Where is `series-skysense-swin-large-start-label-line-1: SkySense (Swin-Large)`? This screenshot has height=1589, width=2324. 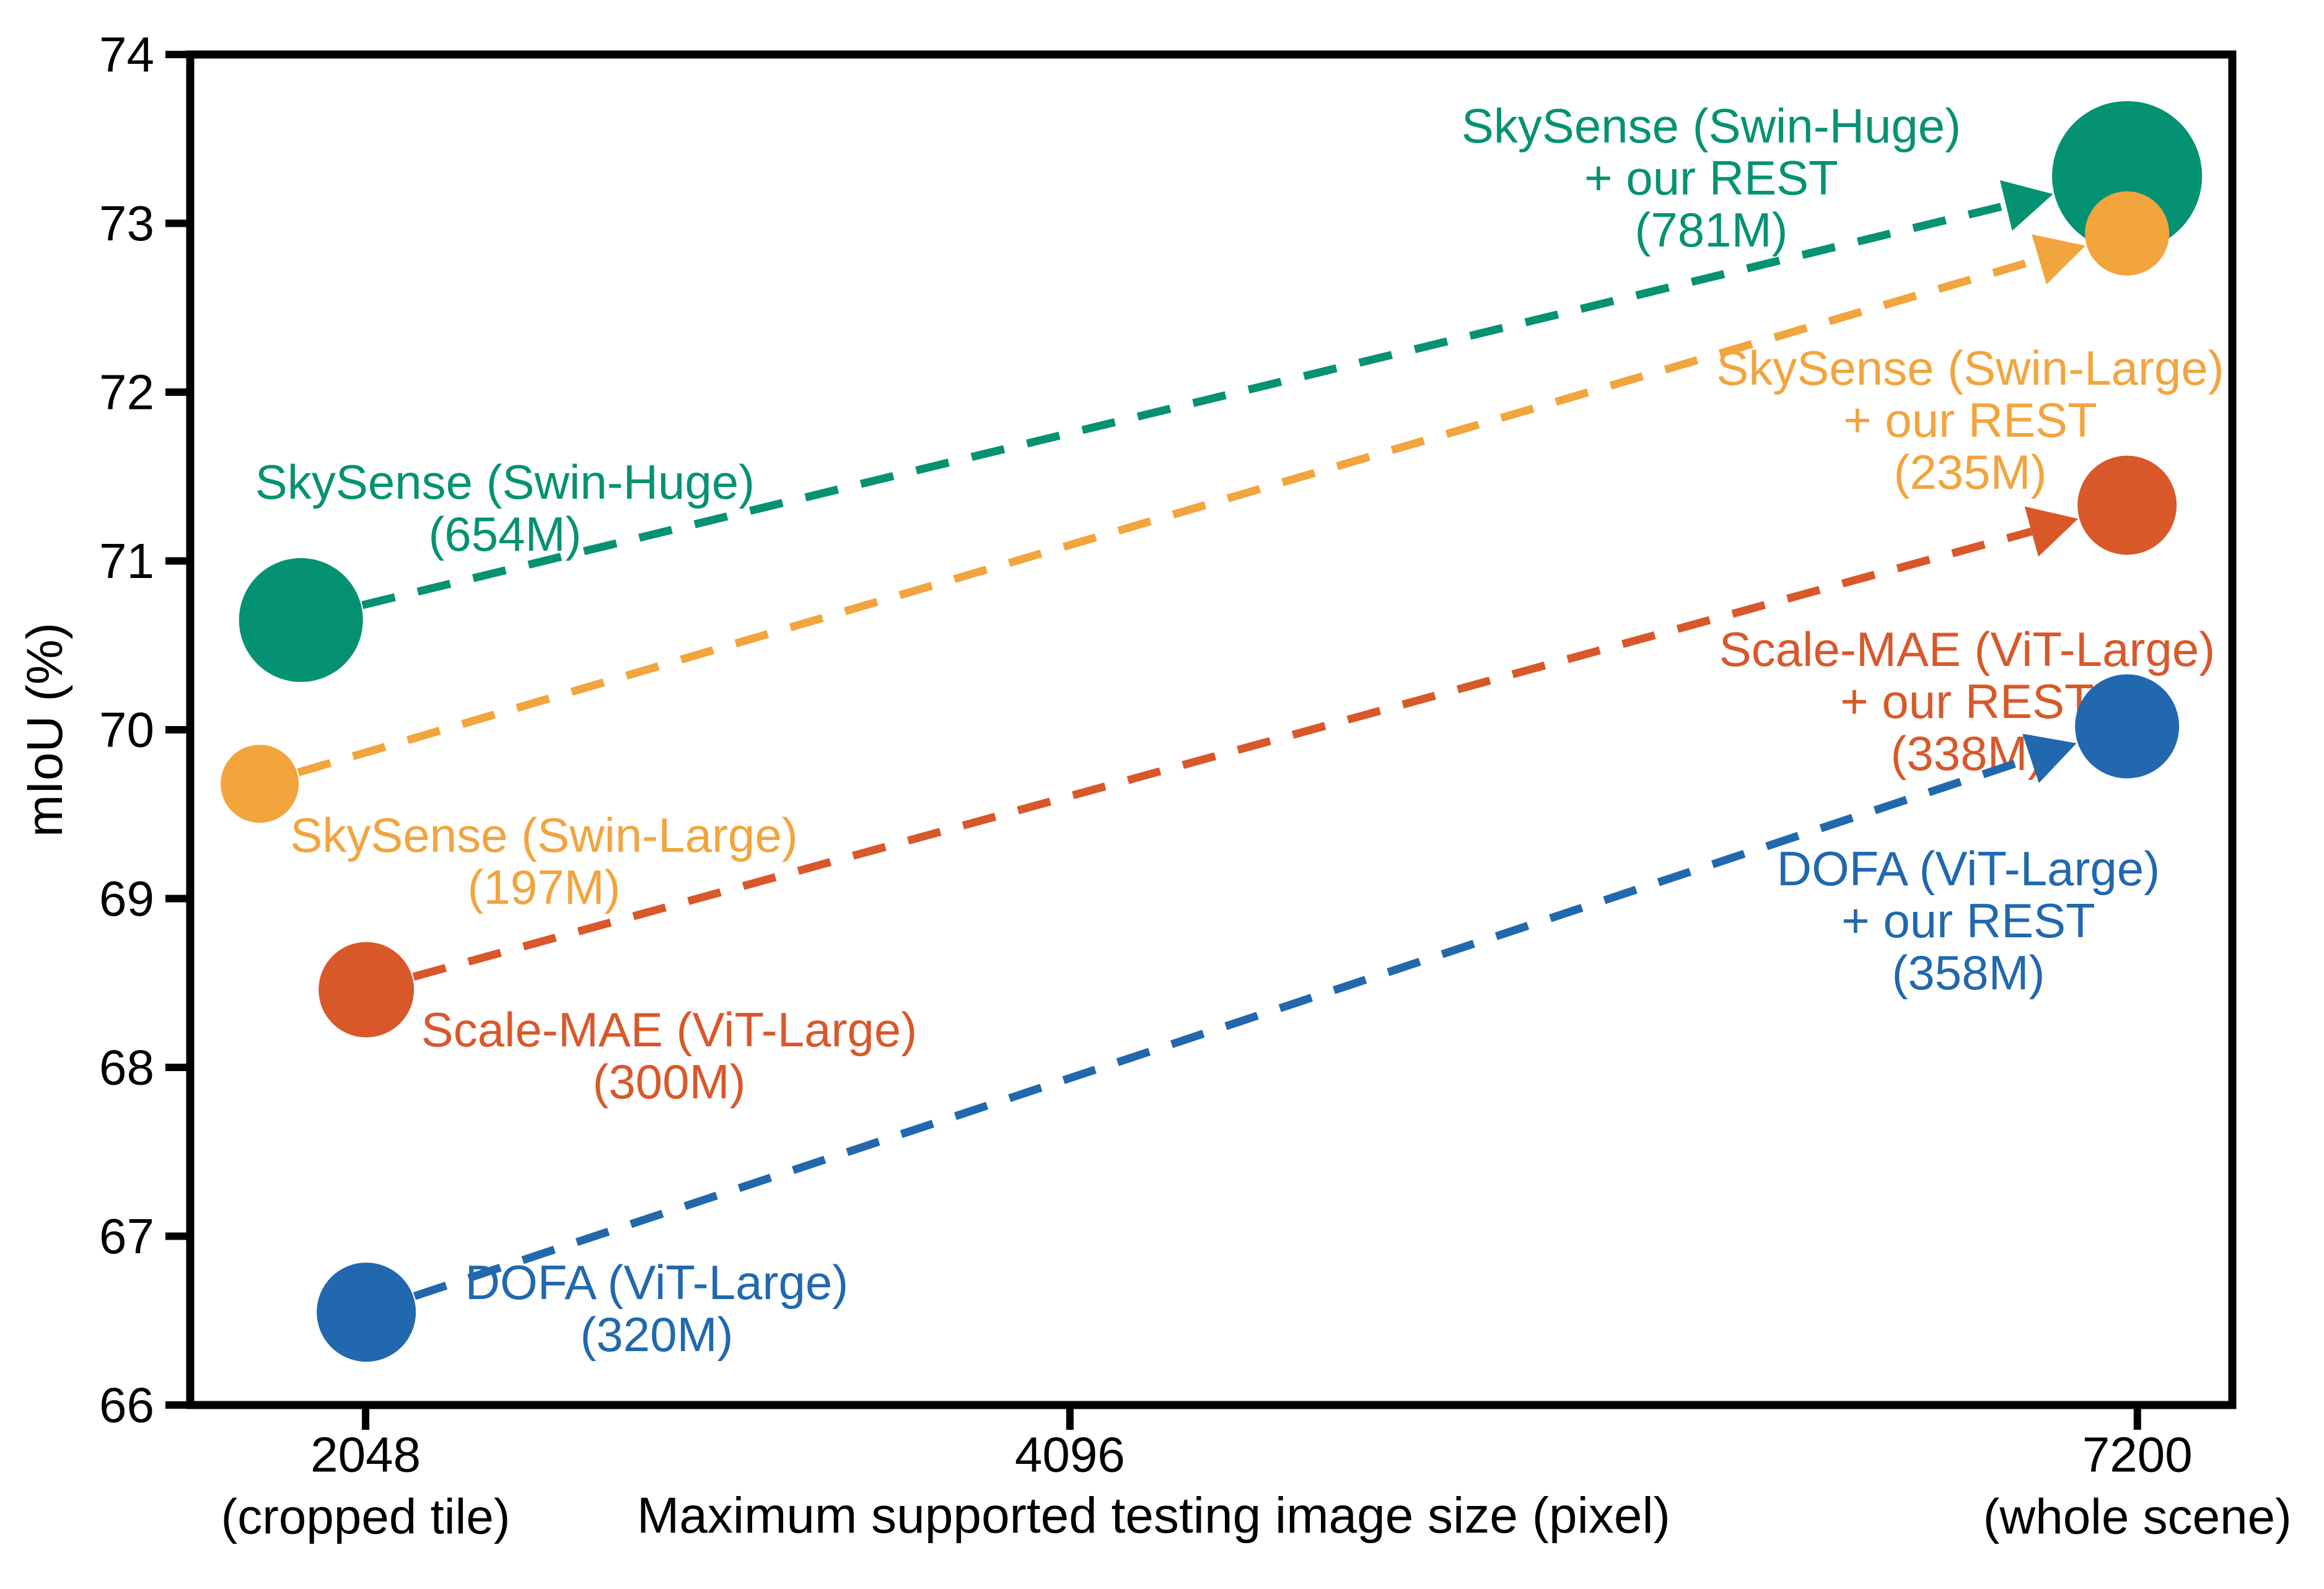 series-skysense-swin-large-start-label-line-1: SkySense (Swin-Large) is located at coordinates (543, 835).